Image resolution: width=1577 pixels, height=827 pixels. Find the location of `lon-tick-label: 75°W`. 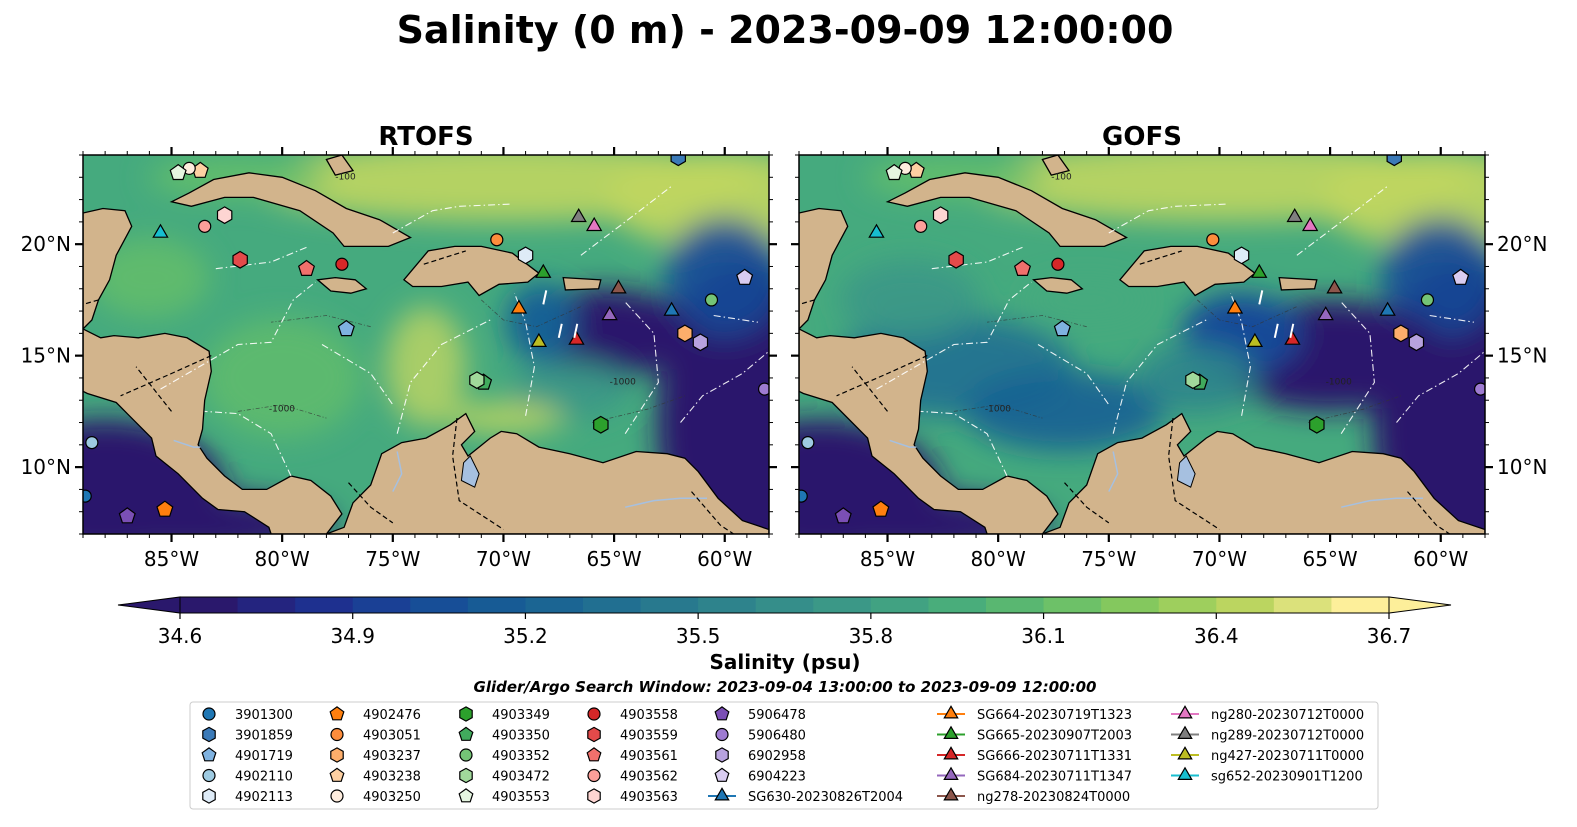

lon-tick-label: 75°W is located at coordinates (392, 559).